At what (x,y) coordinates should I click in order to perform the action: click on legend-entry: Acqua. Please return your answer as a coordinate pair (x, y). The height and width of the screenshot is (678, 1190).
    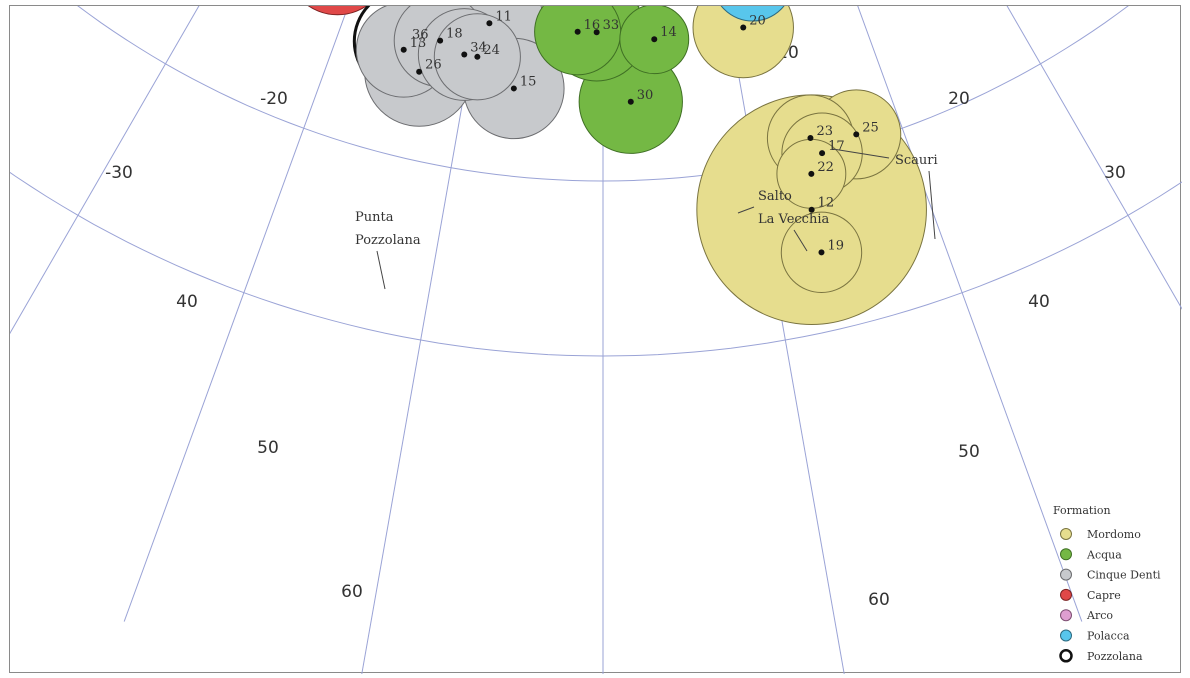
    Looking at the image, I should click on (1104, 554).